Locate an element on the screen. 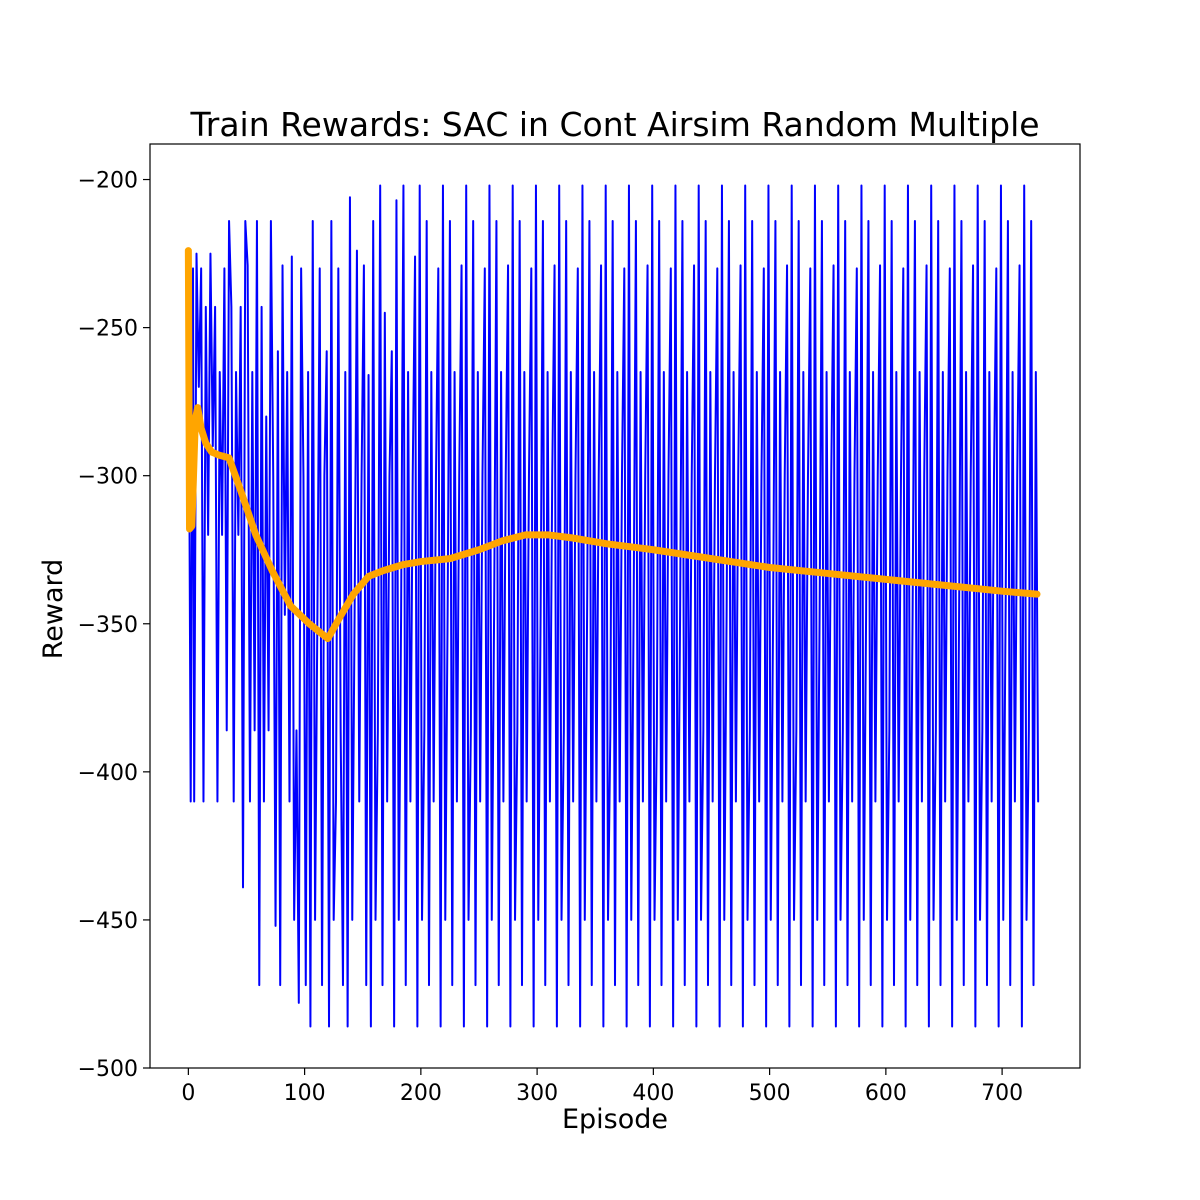 Image resolution: width=1200 pixels, height=1200 pixels. y-axis-label: Reward is located at coordinates (53, 609).